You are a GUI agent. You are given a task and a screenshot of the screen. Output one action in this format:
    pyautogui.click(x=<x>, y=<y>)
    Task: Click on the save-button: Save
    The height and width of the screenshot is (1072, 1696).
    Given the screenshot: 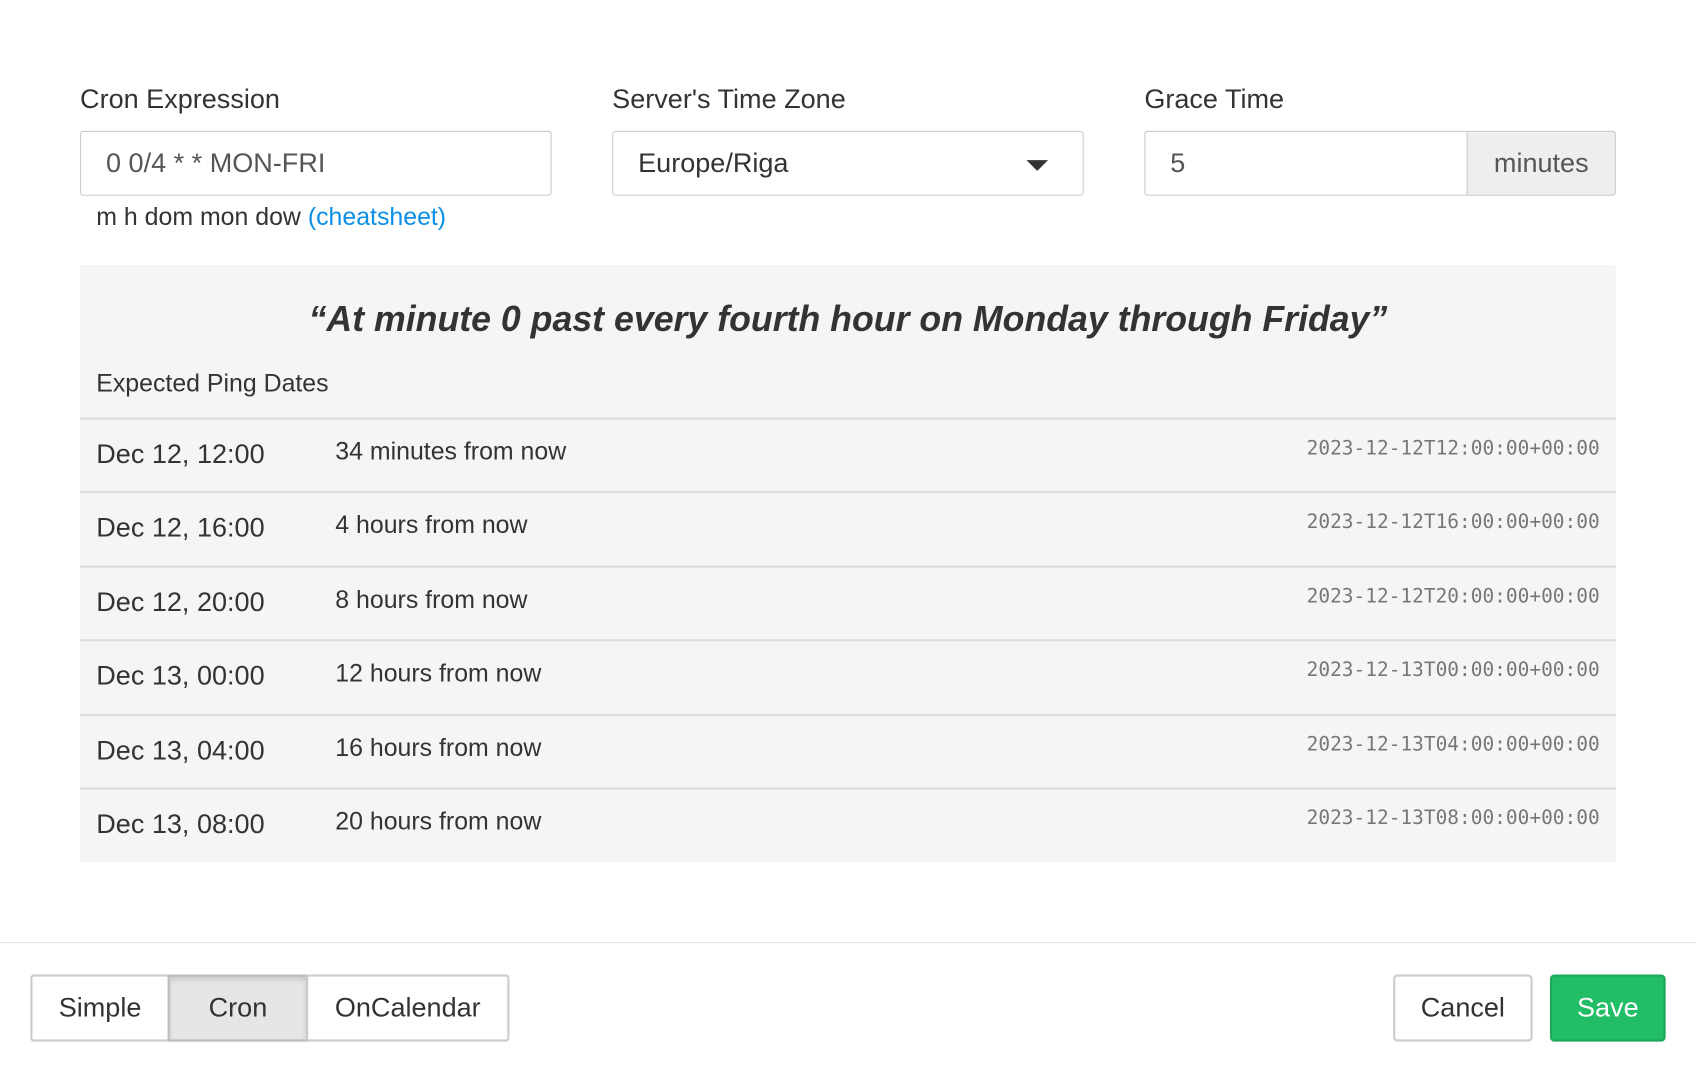 What is the action you would take?
    pyautogui.click(x=1607, y=1008)
    